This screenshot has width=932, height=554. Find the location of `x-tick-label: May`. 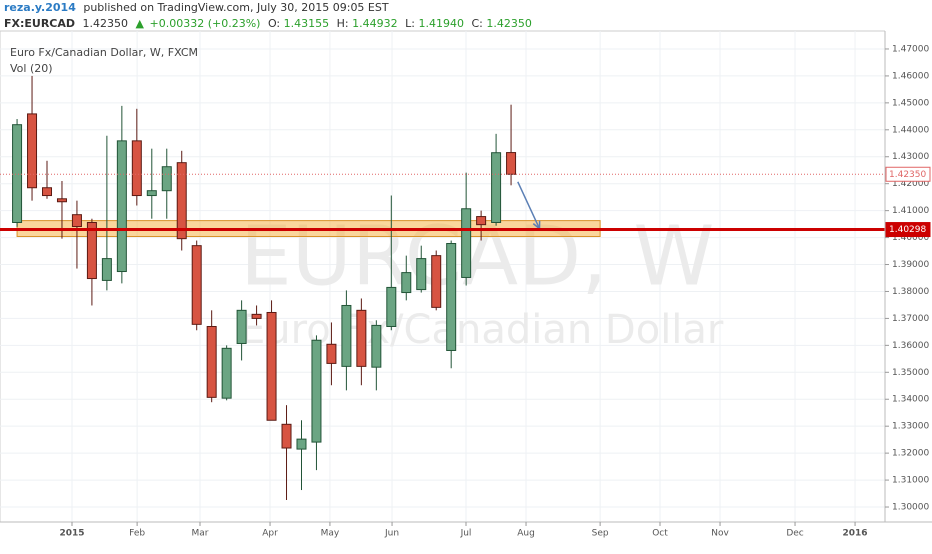

x-tick-label: May is located at coordinates (330, 534).